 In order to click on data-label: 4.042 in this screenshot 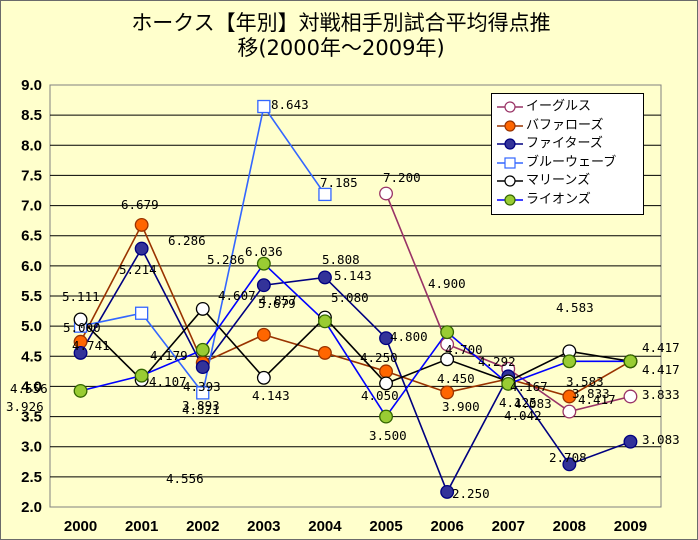, I will do `click(523, 415)`.